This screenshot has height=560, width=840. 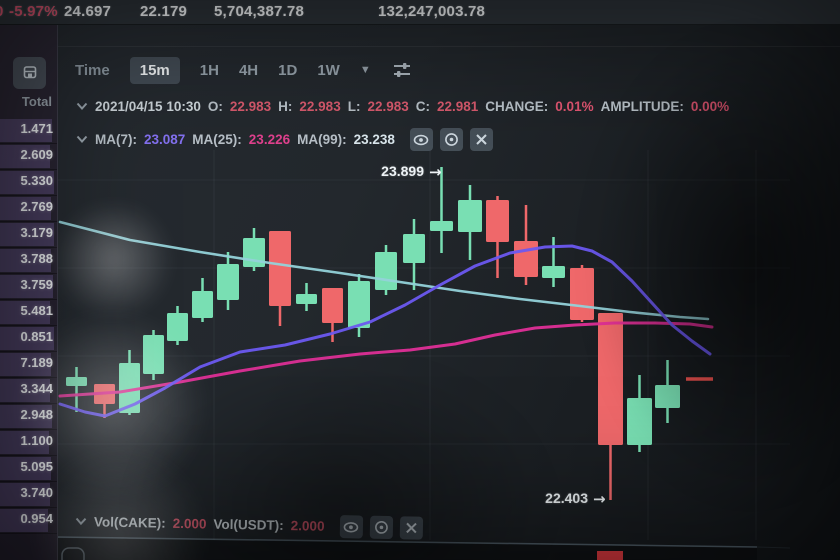 What do you see at coordinates (259, 11) in the screenshot?
I see `ticker-volume: 5,704,387.78` at bounding box center [259, 11].